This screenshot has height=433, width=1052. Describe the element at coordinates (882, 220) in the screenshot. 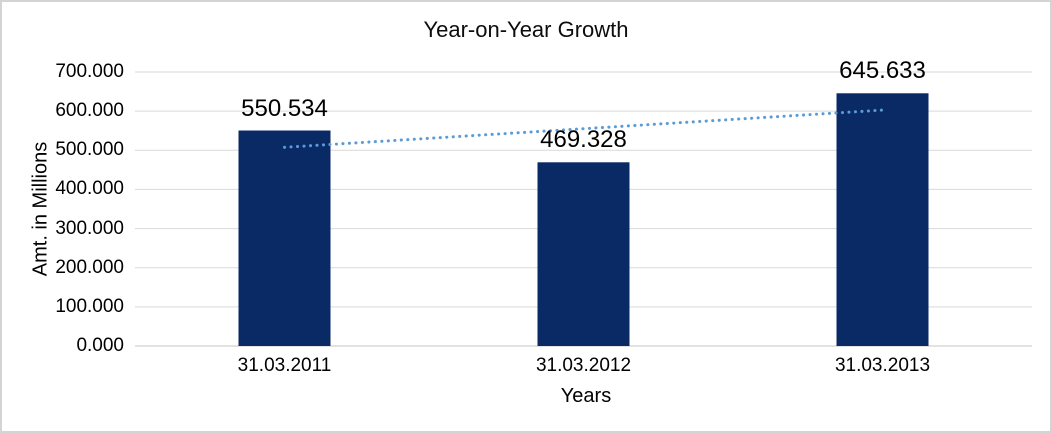

I see `bar-31.03.2013` at that location.